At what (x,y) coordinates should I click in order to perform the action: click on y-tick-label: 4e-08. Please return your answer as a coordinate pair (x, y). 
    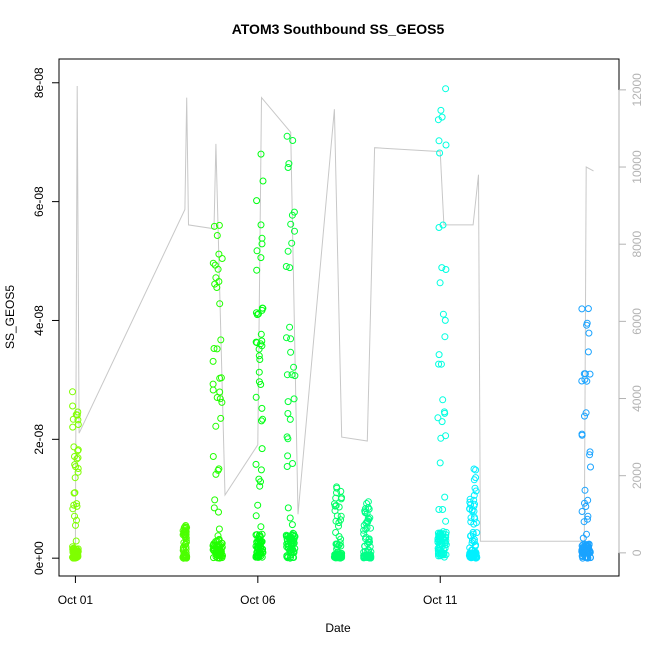
    Looking at the image, I should click on (39, 320).